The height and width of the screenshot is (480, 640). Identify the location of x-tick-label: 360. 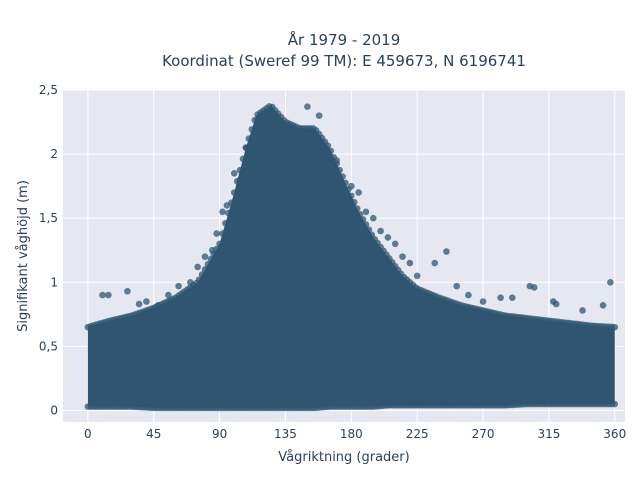
(614, 434).